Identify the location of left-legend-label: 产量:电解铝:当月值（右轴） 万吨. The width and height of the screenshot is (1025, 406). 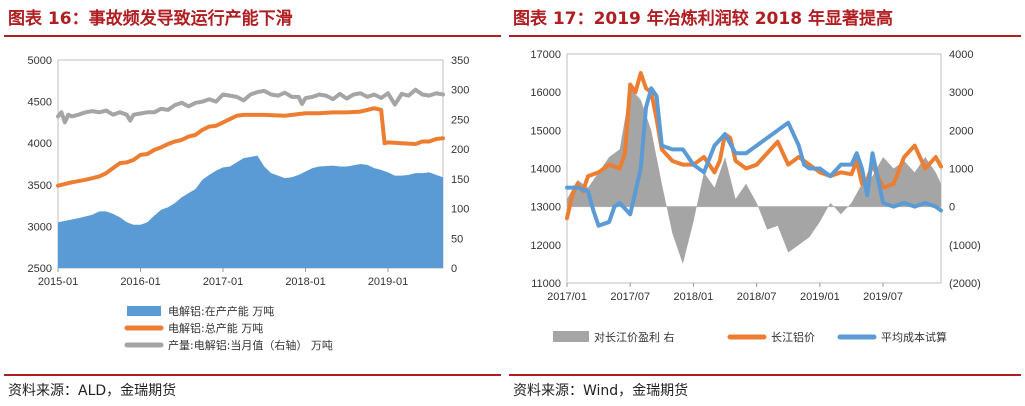
(250, 345).